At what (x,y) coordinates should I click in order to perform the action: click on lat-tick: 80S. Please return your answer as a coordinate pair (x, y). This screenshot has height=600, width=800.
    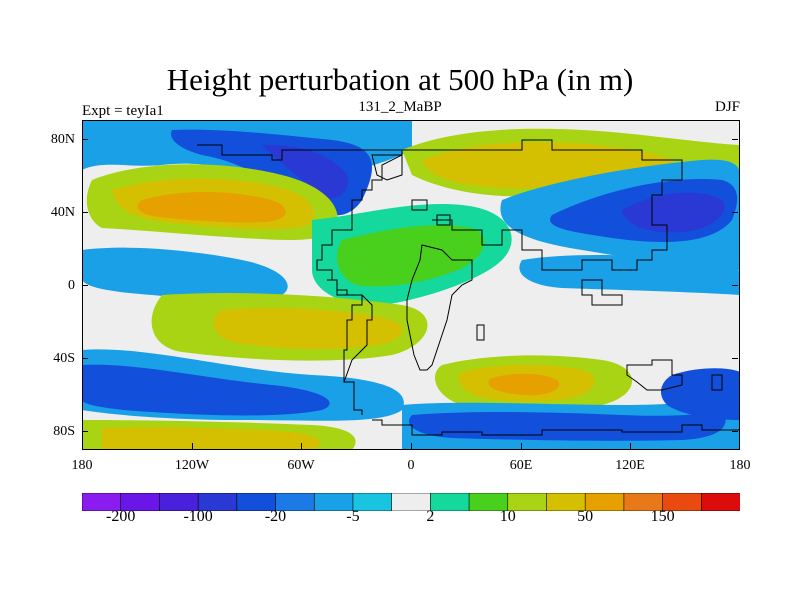
    Looking at the image, I should click on (64, 431).